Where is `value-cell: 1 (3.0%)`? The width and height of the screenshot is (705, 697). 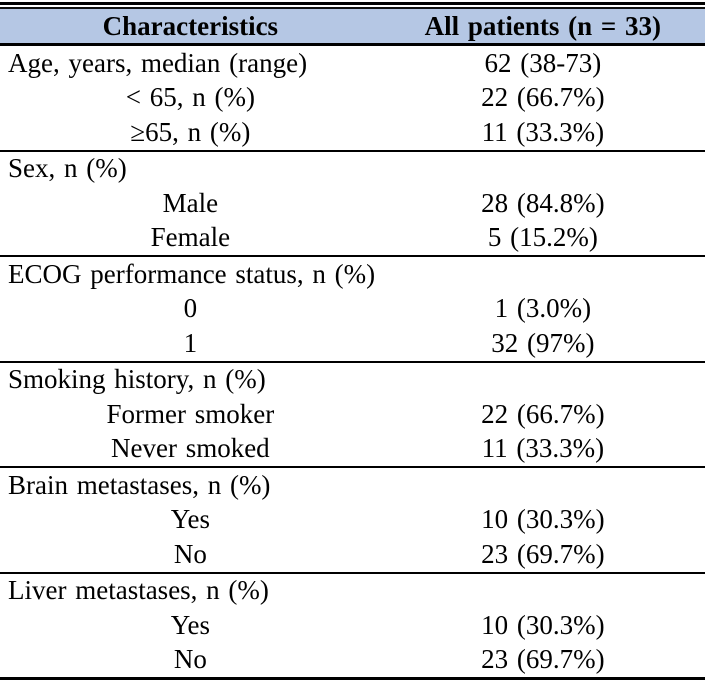
value-cell: 1 (3.0%) is located at coordinates (543, 308).